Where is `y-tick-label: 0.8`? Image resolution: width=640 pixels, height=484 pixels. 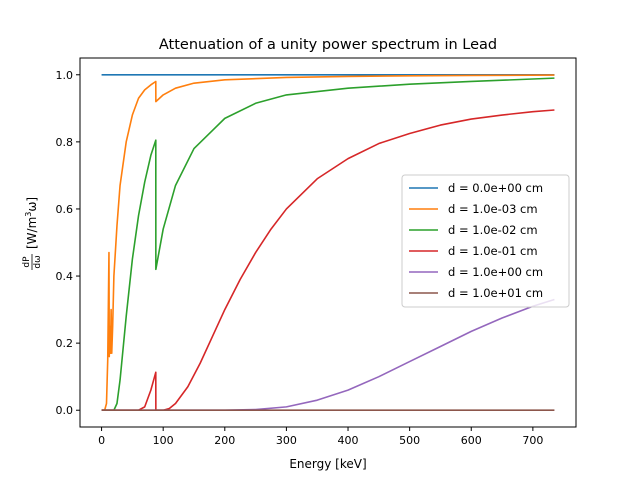 y-tick-label: 0.8 is located at coordinates (65, 142).